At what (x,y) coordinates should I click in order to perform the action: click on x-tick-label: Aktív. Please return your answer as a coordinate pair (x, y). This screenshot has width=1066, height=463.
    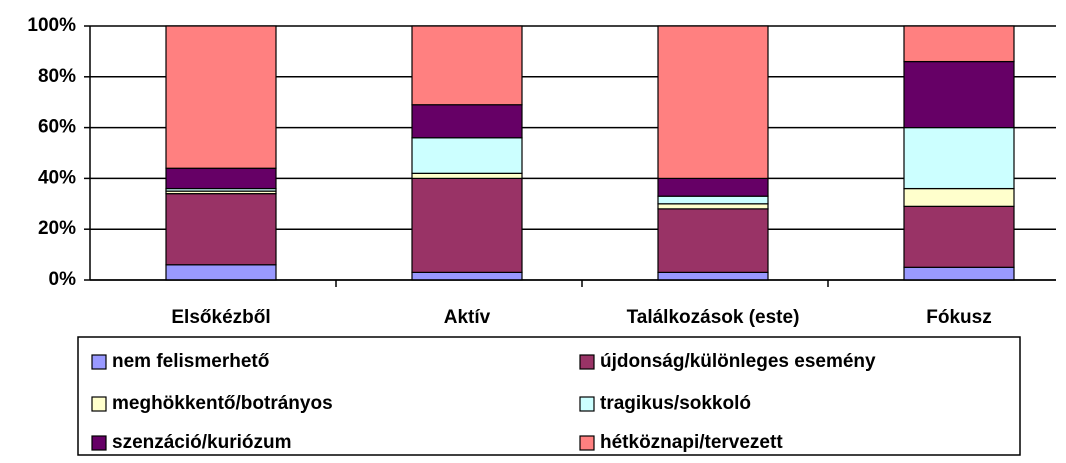
    Looking at the image, I should click on (467, 317).